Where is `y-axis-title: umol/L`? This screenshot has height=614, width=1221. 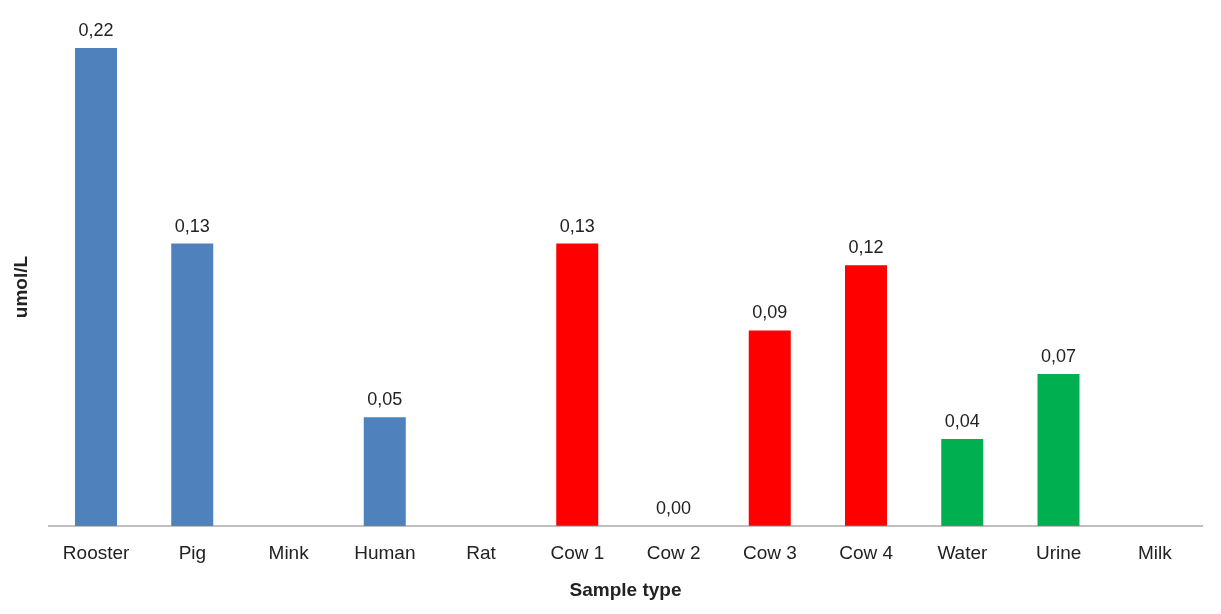 y-axis-title: umol/L is located at coordinates (20, 287).